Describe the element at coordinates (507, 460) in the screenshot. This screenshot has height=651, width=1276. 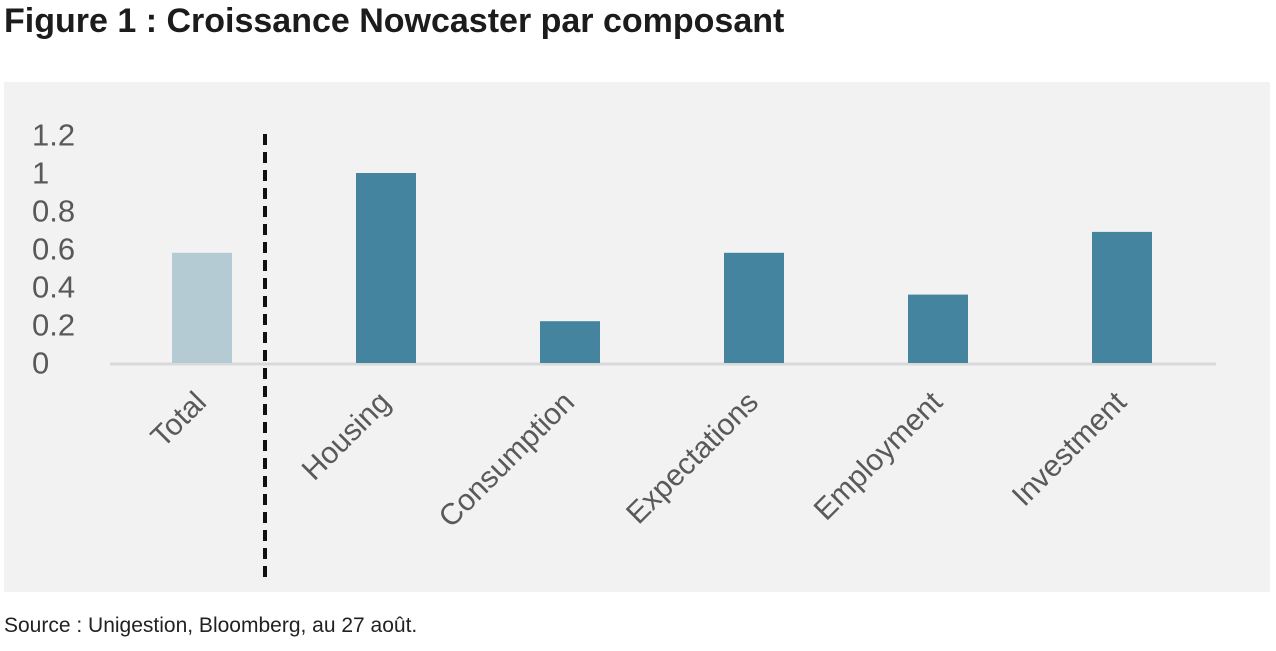
I see `x-category-label: Consumption` at that location.